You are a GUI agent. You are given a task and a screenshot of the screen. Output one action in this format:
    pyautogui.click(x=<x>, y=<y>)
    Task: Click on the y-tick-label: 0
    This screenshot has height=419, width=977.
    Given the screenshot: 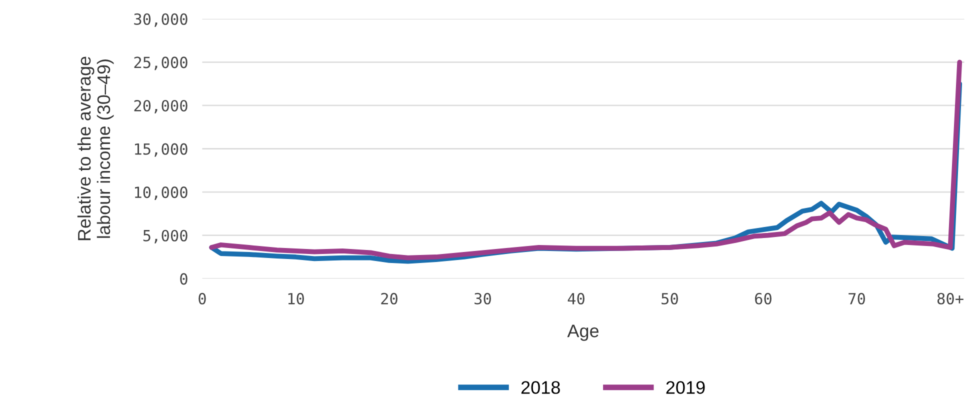 What is the action you would take?
    pyautogui.click(x=184, y=279)
    